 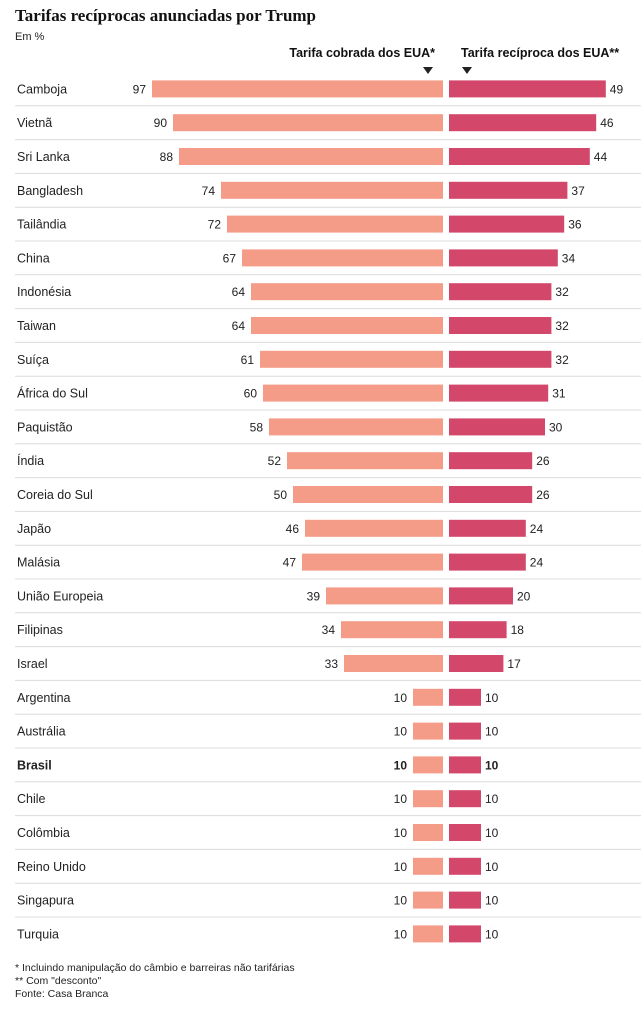 What do you see at coordinates (578, 191) in the screenshot?
I see `right-value-label: 37` at bounding box center [578, 191].